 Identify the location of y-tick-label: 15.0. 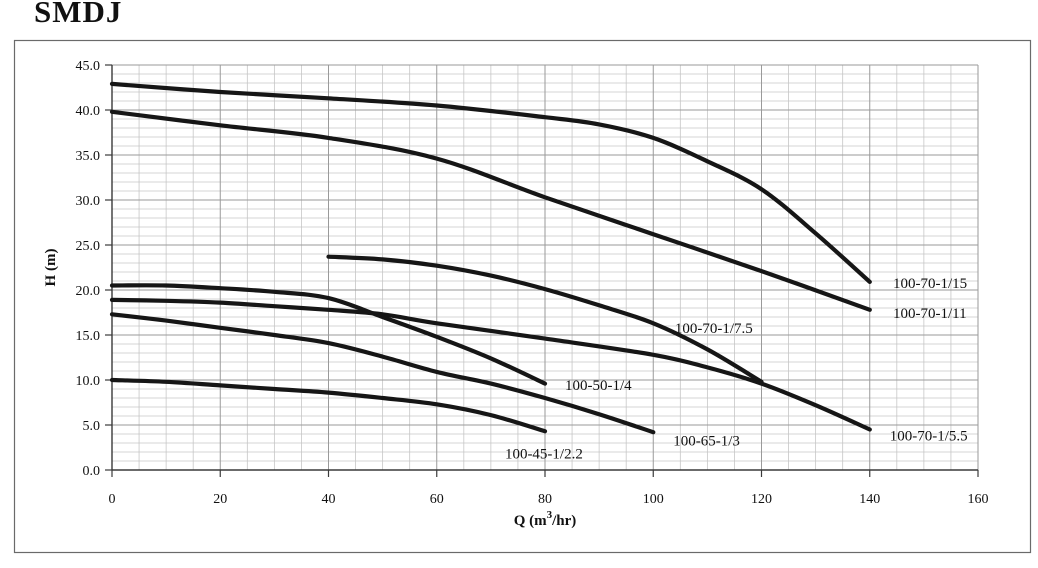
(88, 336).